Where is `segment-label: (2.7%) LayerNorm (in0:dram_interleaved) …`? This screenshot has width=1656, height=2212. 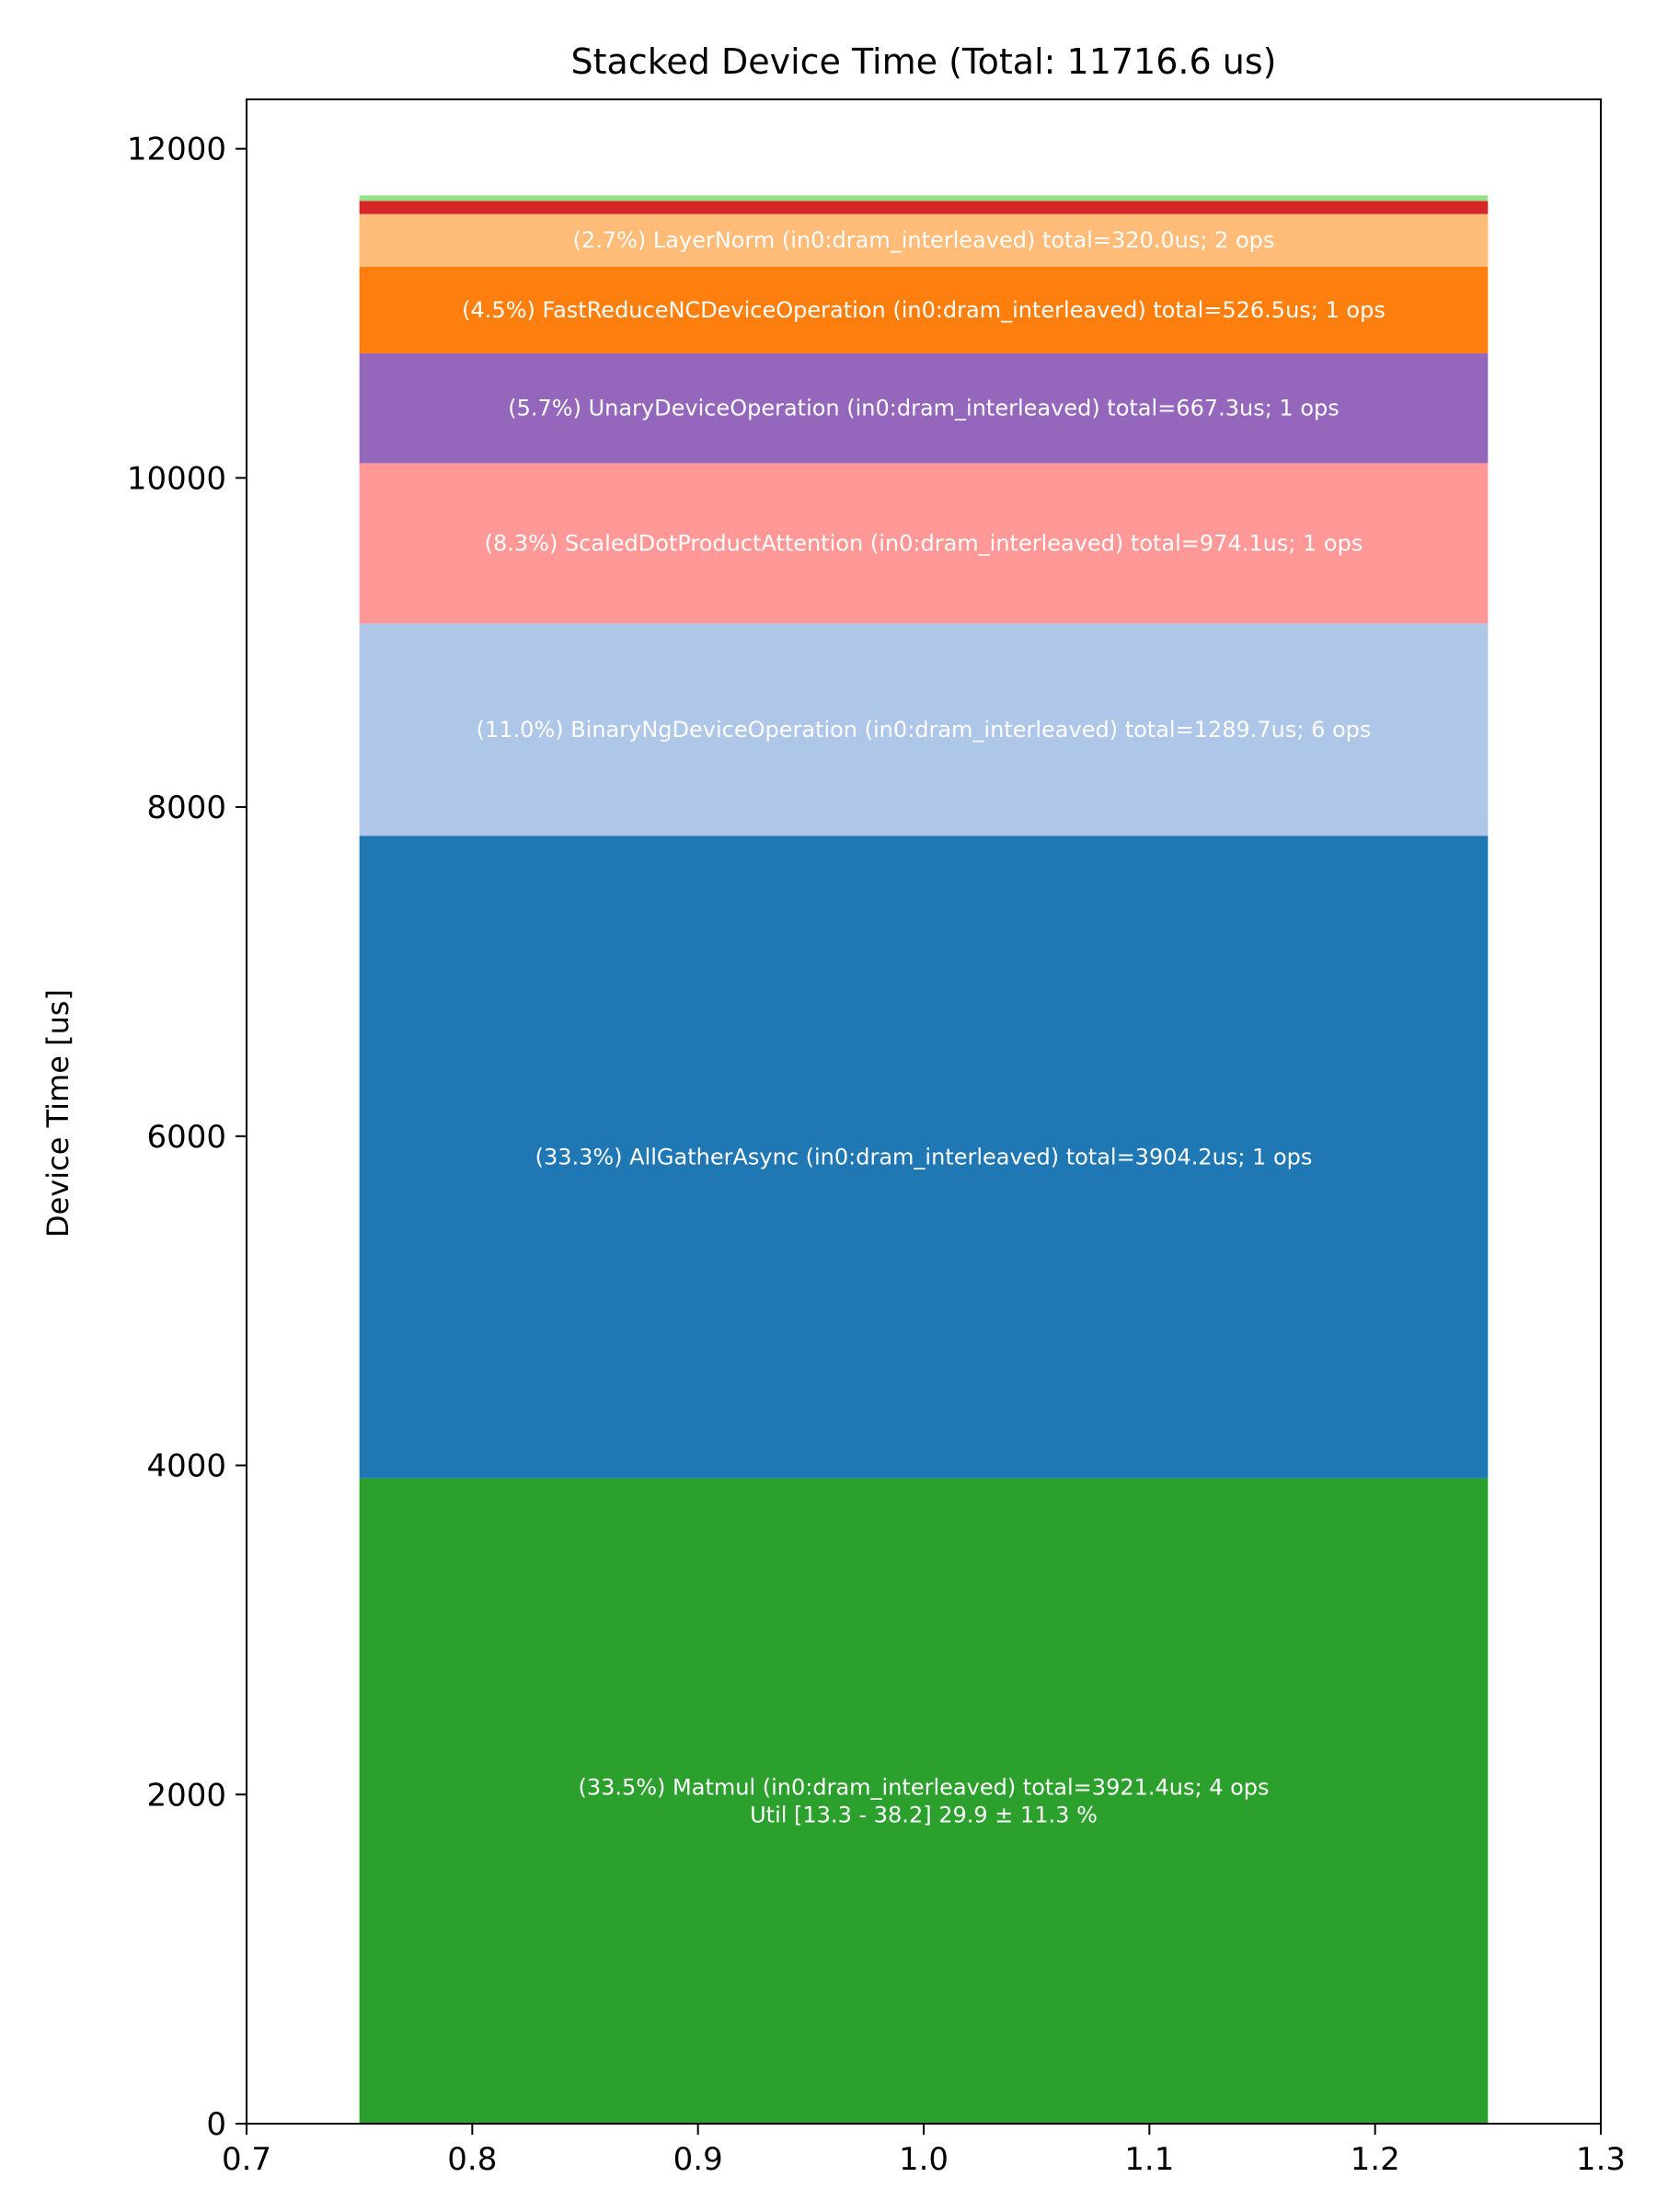
segment-label: (2.7%) LayerNorm (in0:dram_interleaved) … is located at coordinates (924, 240).